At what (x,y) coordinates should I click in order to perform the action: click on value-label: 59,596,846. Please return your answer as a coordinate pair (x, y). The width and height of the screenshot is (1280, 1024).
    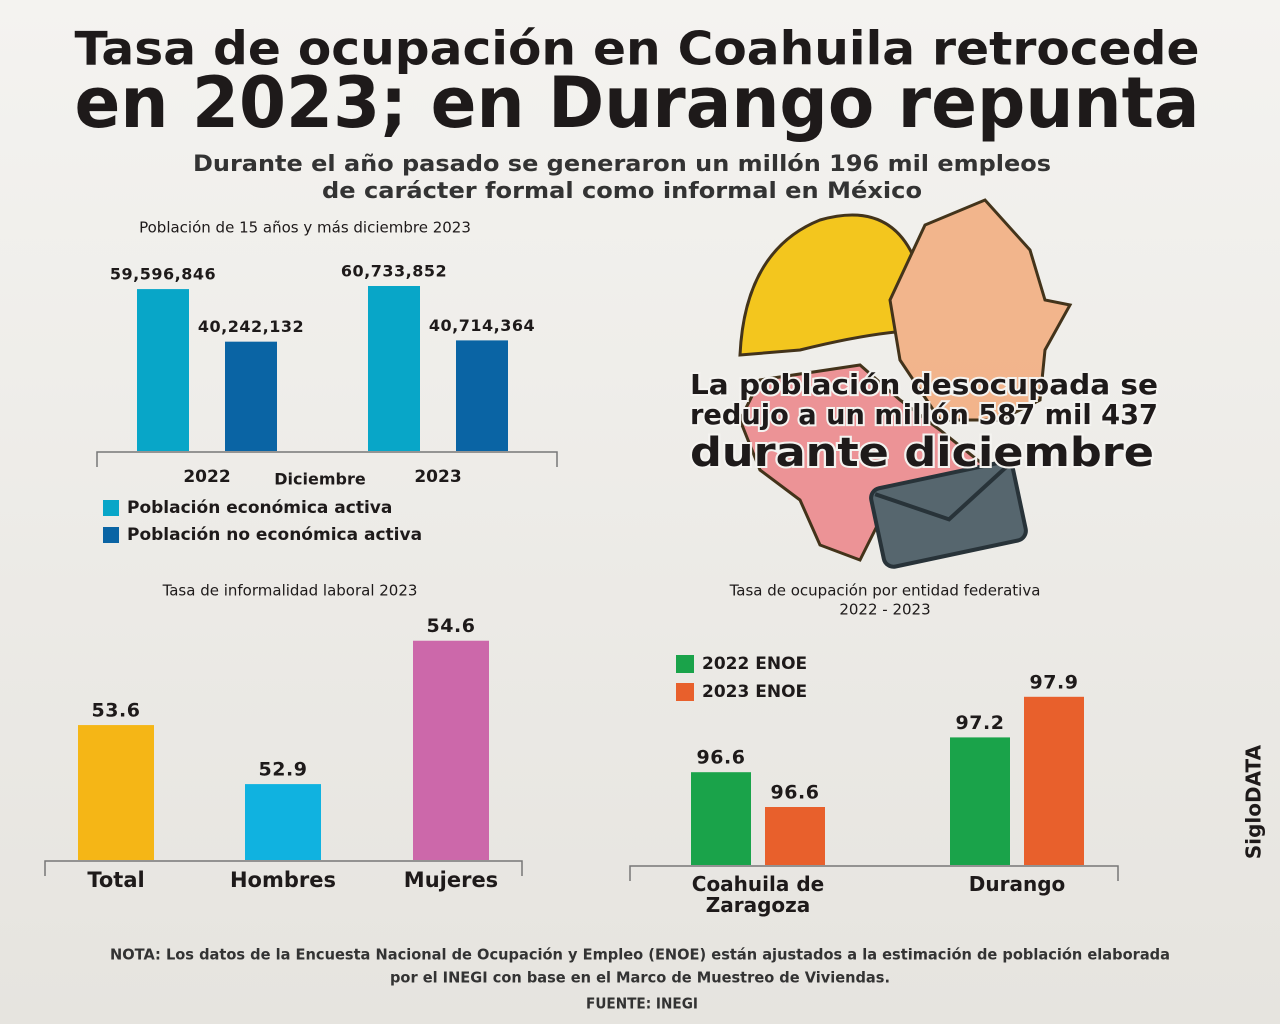
    Looking at the image, I should click on (163, 274).